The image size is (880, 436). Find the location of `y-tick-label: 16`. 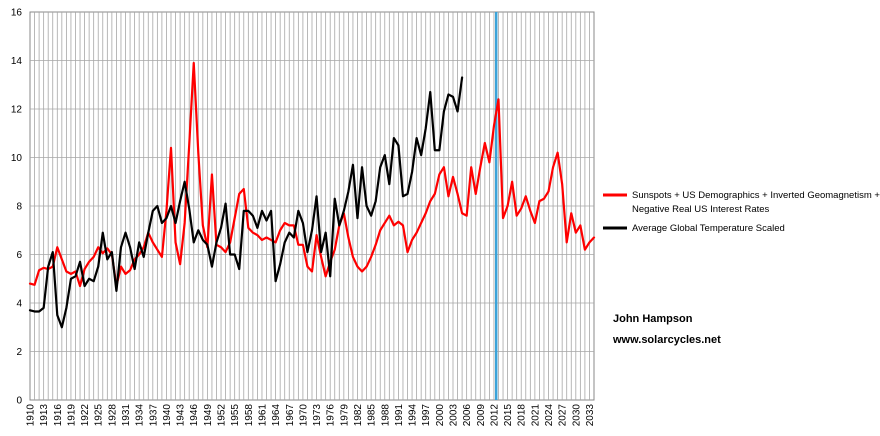

y-tick-label: 16 is located at coordinates (17, 13).